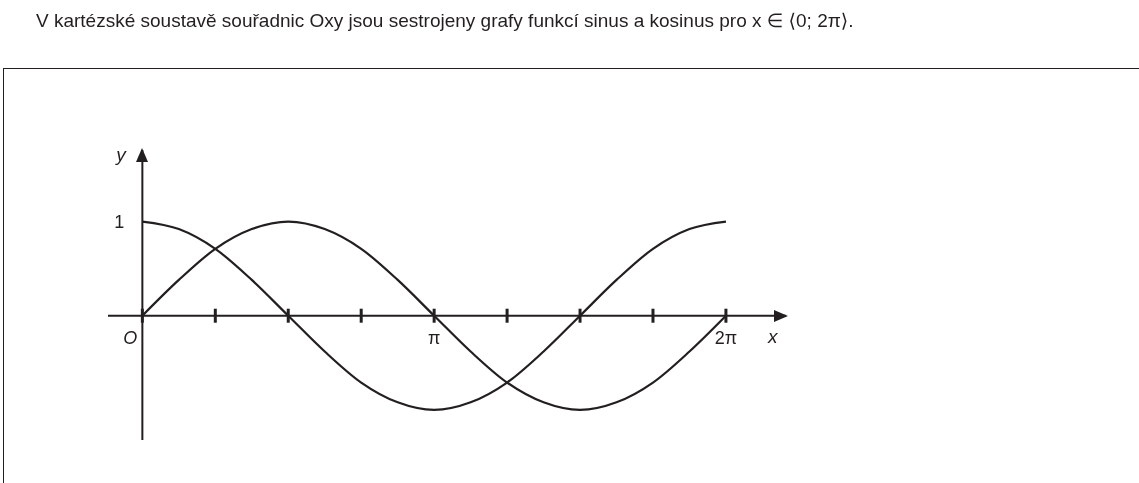  Describe the element at coordinates (119, 221) in the screenshot. I see `annotation: 1` at that location.